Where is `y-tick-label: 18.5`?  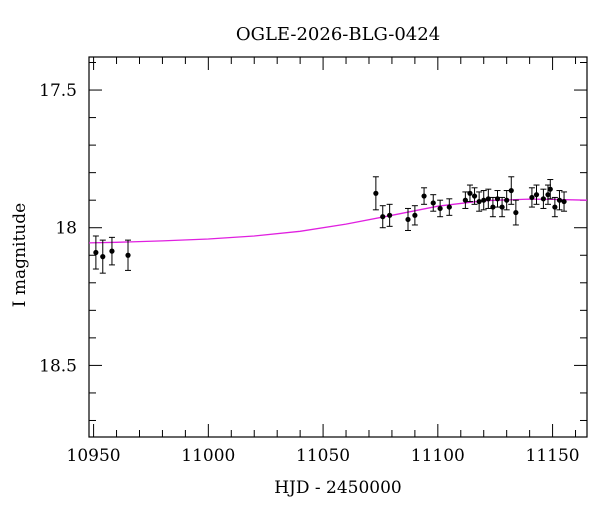 y-tick-label: 18.5 is located at coordinates (58, 366).